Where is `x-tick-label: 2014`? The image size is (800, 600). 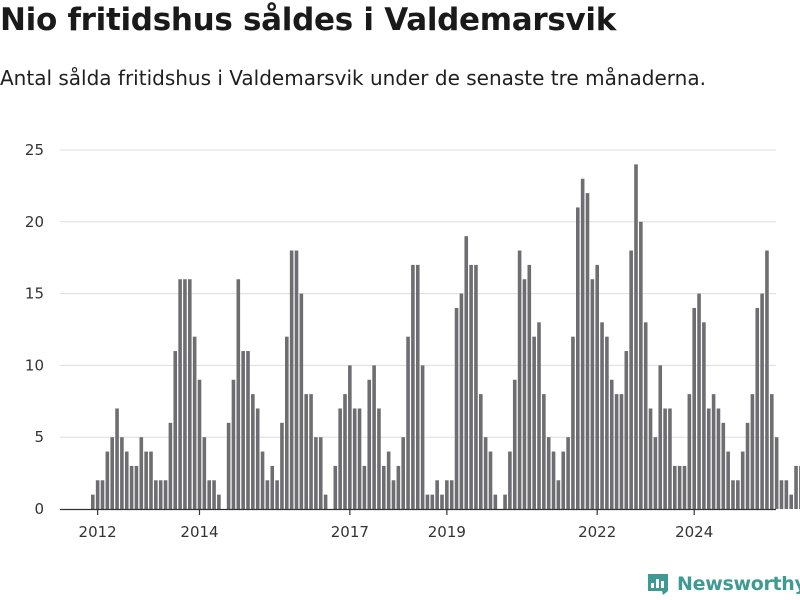
x-tick-label: 2014 is located at coordinates (199, 532).